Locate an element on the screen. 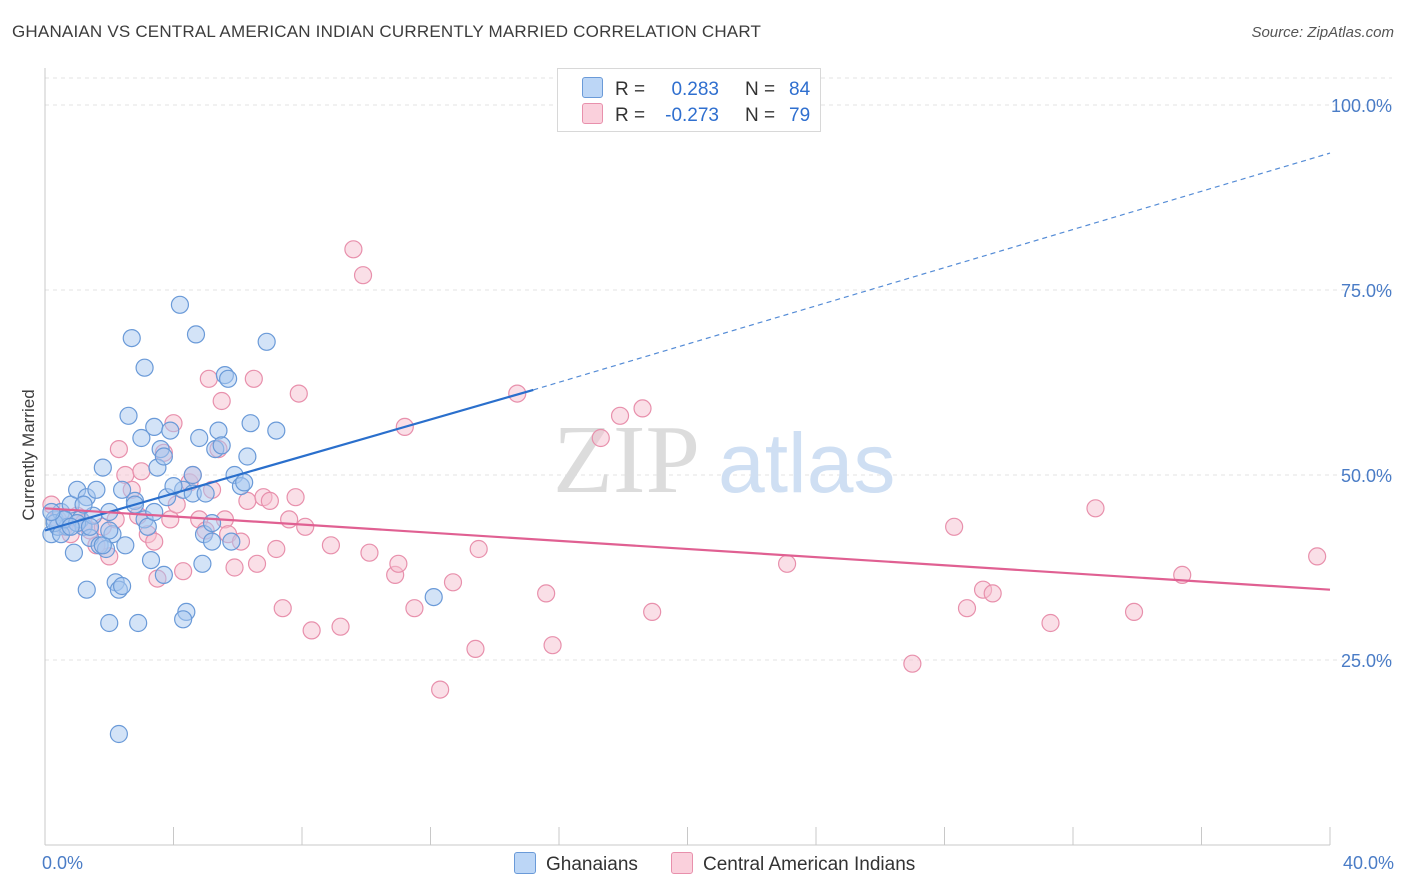 The image size is (1406, 892). source-label: Source: ZipAtlas.com is located at coordinates (1322, 32).